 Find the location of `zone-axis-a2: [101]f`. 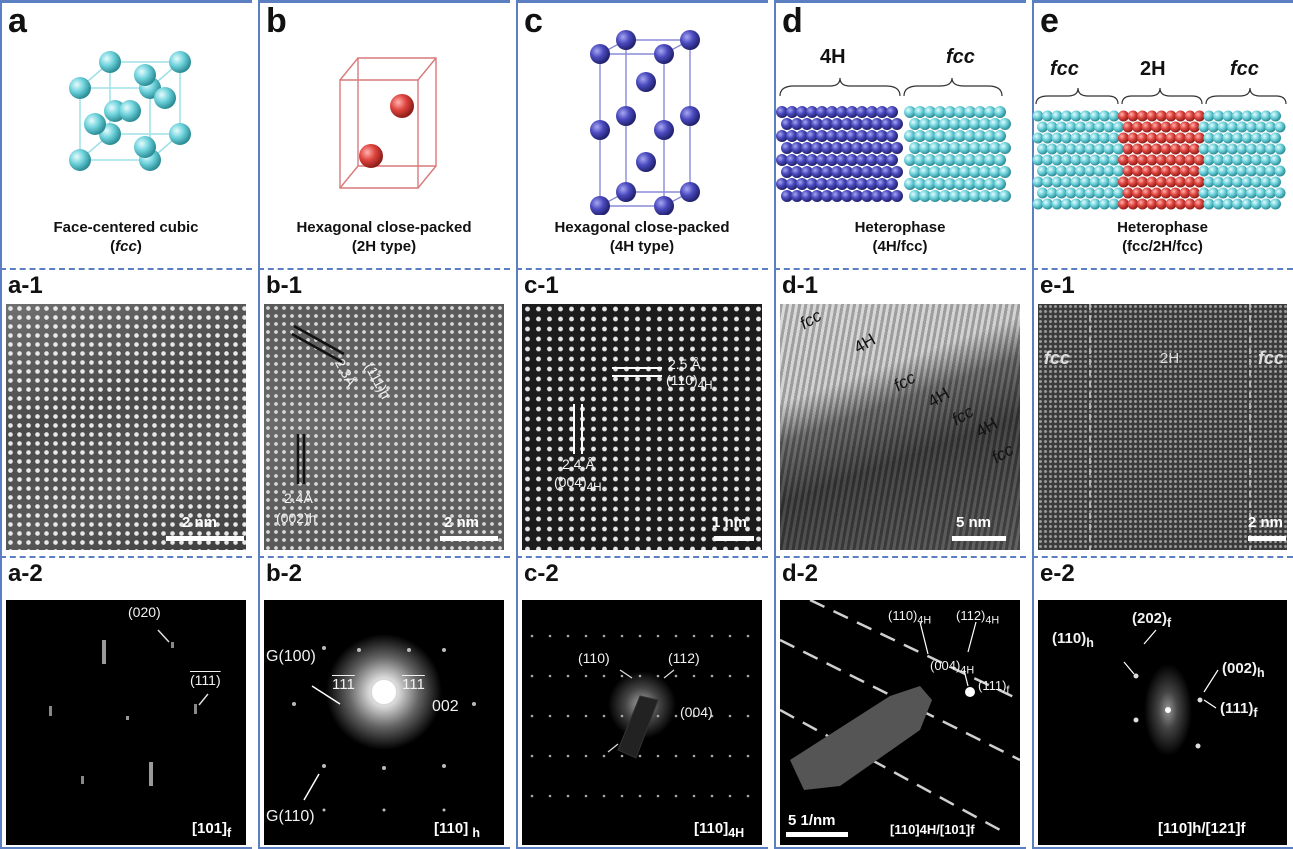

zone-axis-a2: [101]f is located at coordinates (212, 830).